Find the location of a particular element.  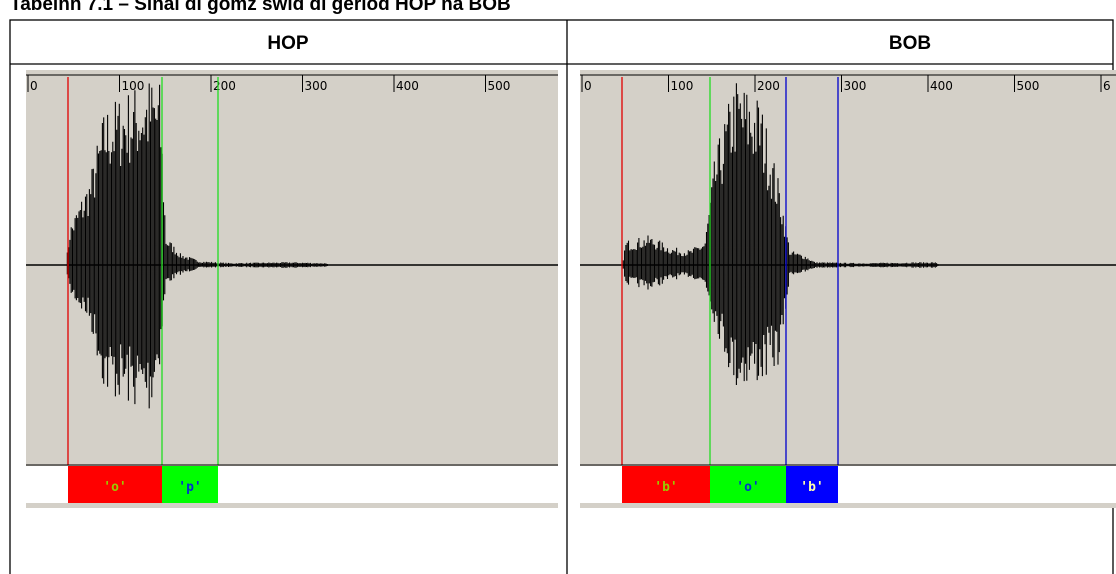

segment-label: 'p' is located at coordinates (189, 487).